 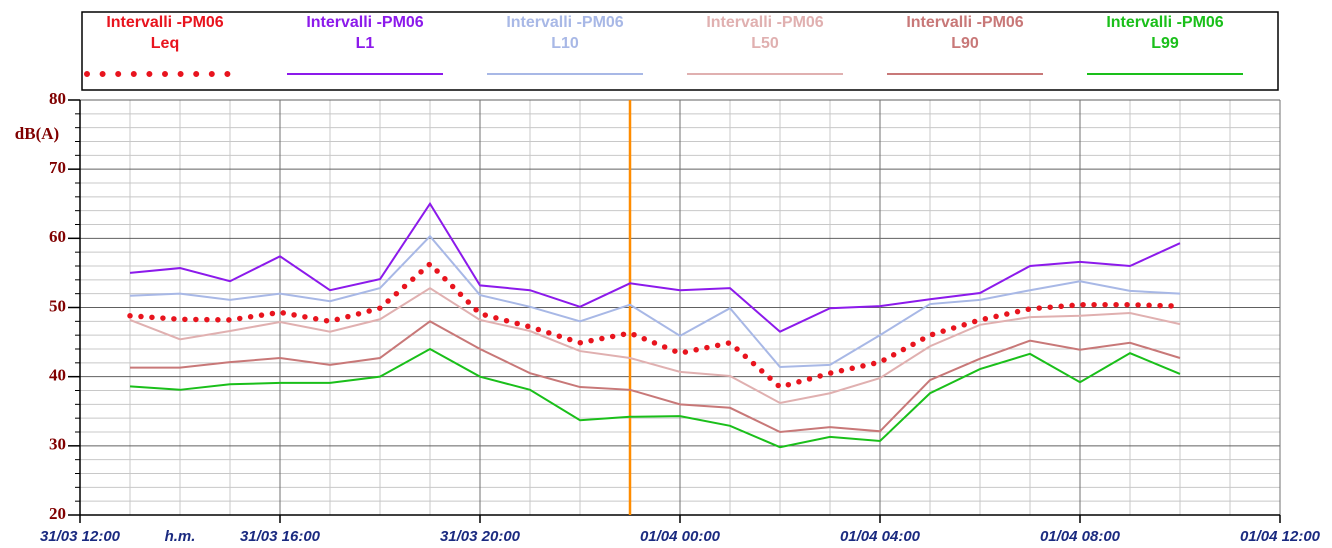 What do you see at coordinates (965, 43) in the screenshot?
I see `legend-name: L90` at bounding box center [965, 43].